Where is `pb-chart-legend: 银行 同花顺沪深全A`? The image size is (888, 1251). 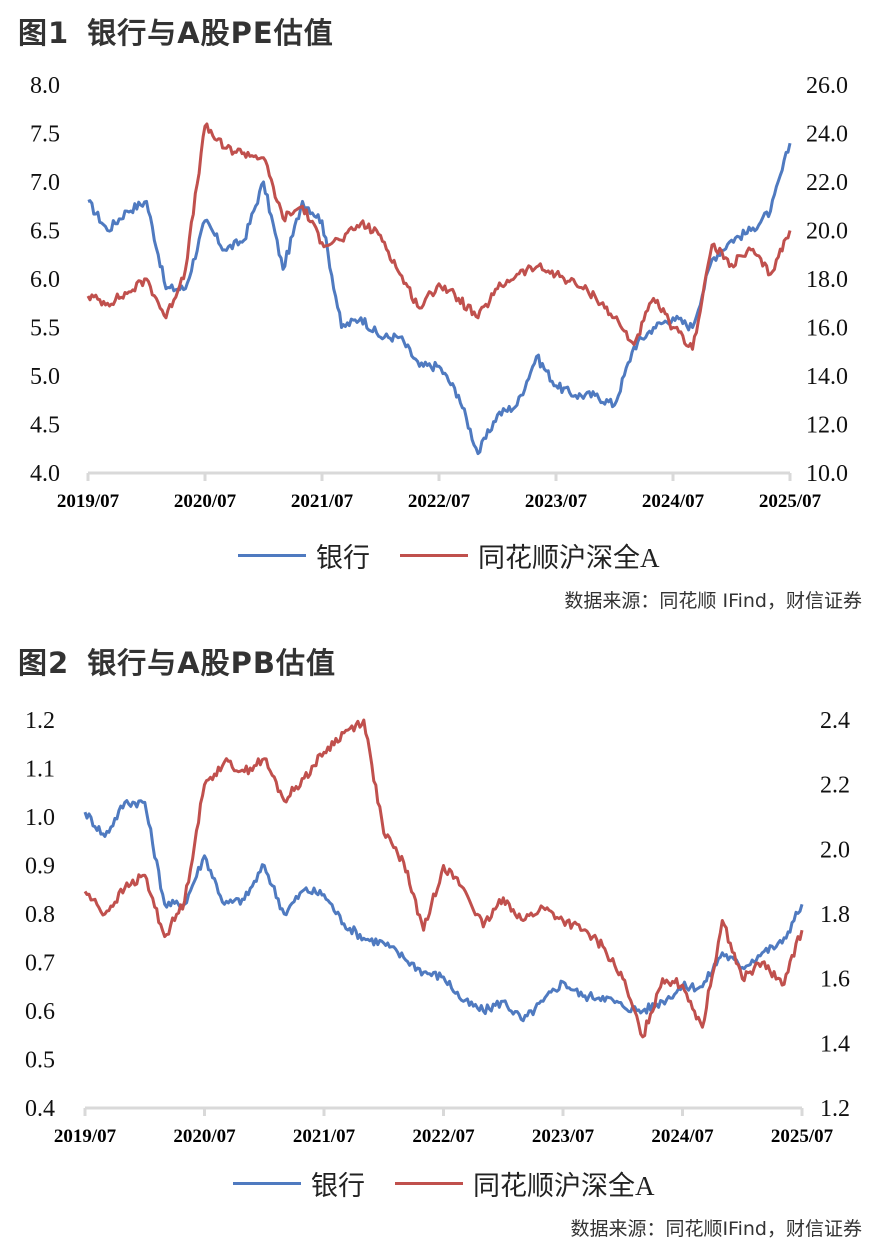
pb-chart-legend: 银行 同花顺沪深全A is located at coordinates (459, 1183).